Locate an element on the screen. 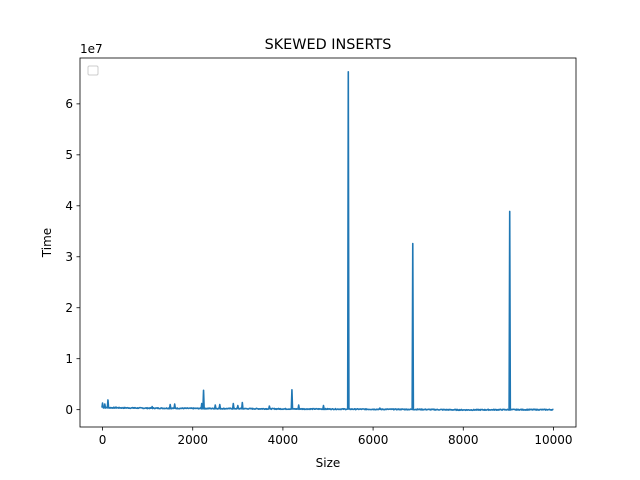 This screenshot has height=480, width=640. y-tick-label: 1 is located at coordinates (69, 359).